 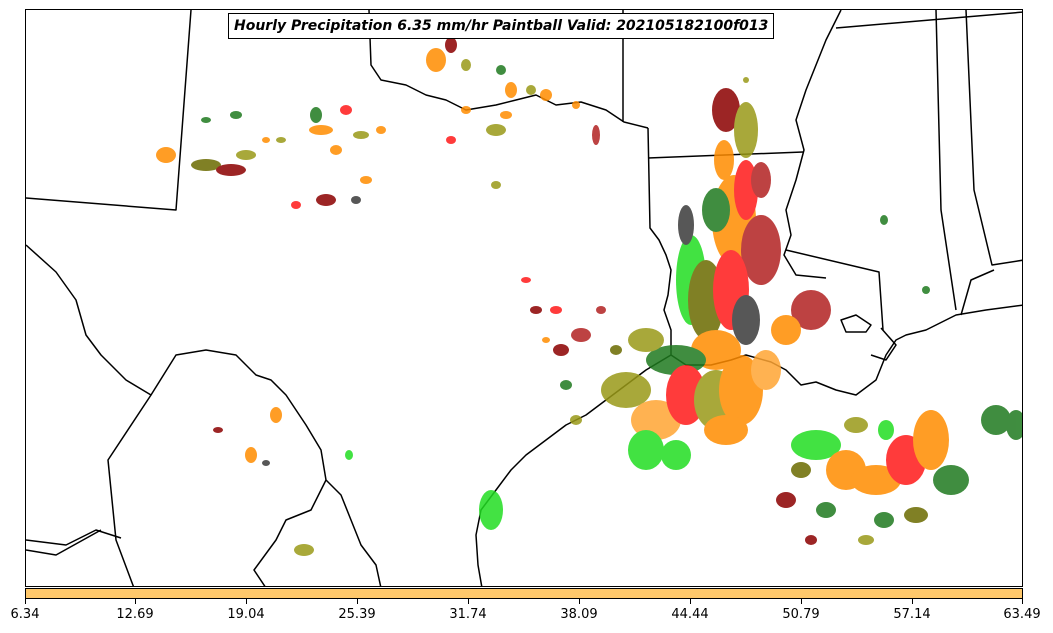 What do you see at coordinates (524, 593) in the screenshot?
I see `colorbar` at bounding box center [524, 593].